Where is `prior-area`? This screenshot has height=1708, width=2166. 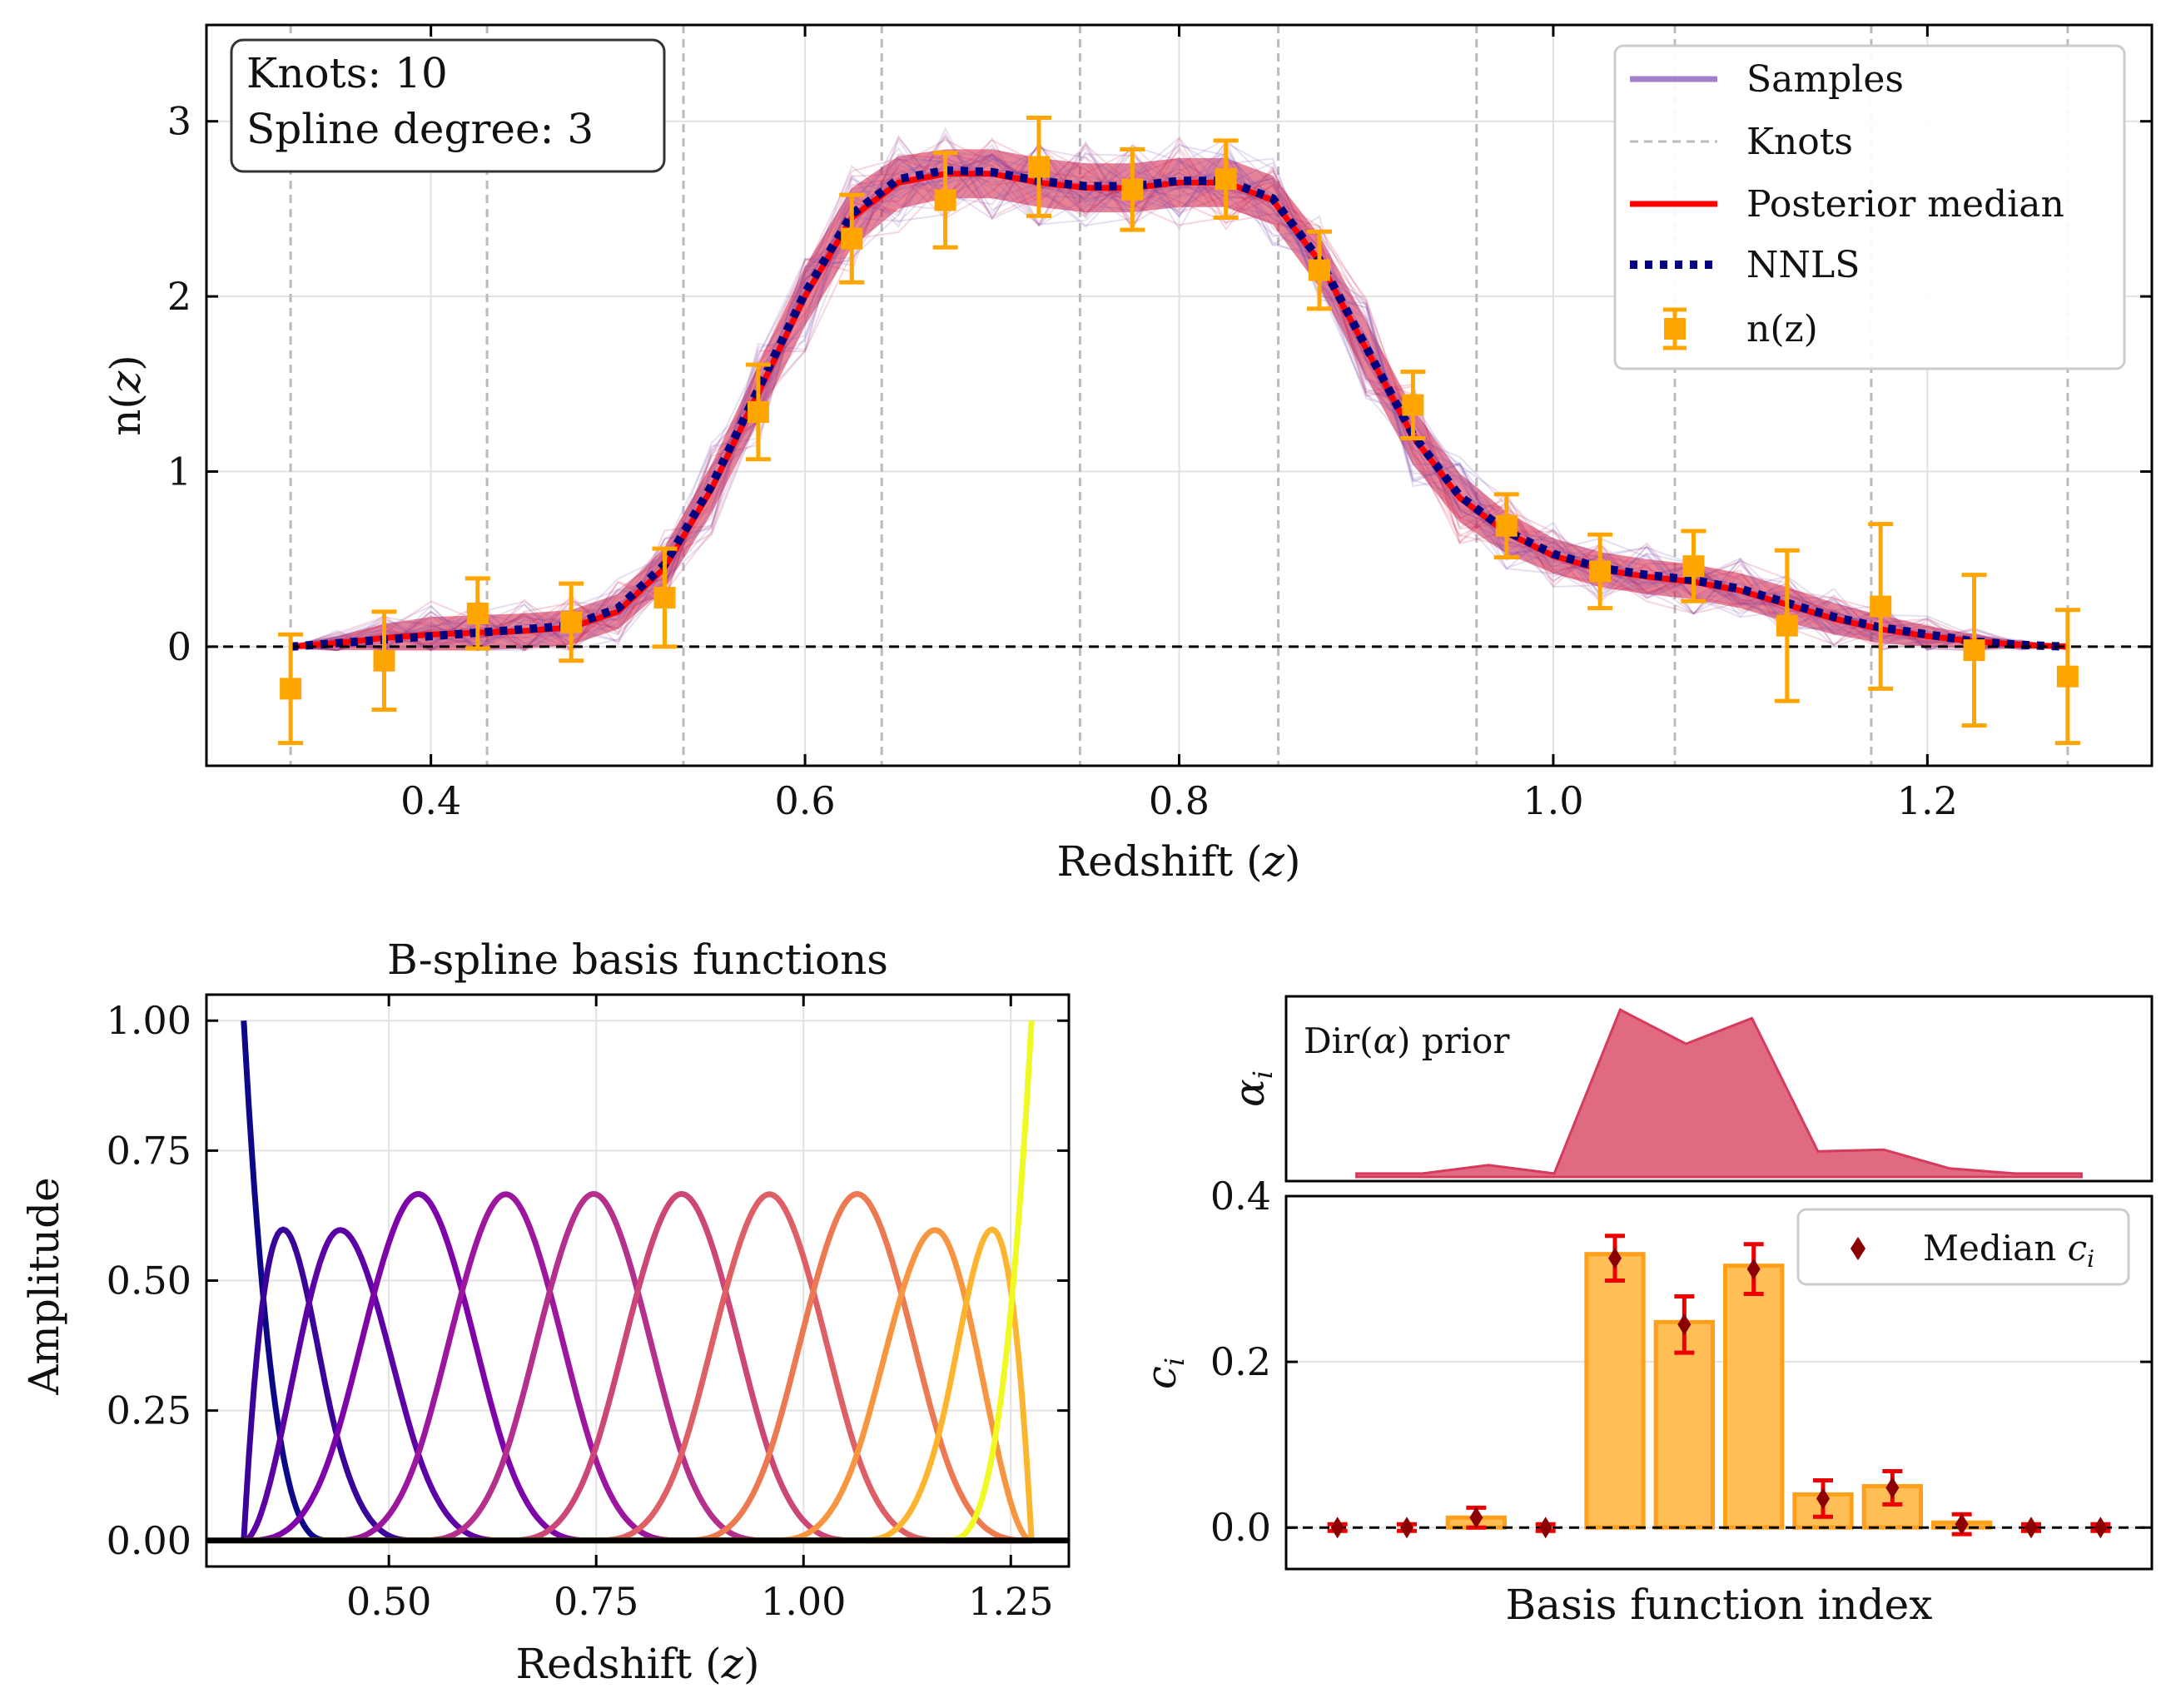 prior-area is located at coordinates (1719, 1093).